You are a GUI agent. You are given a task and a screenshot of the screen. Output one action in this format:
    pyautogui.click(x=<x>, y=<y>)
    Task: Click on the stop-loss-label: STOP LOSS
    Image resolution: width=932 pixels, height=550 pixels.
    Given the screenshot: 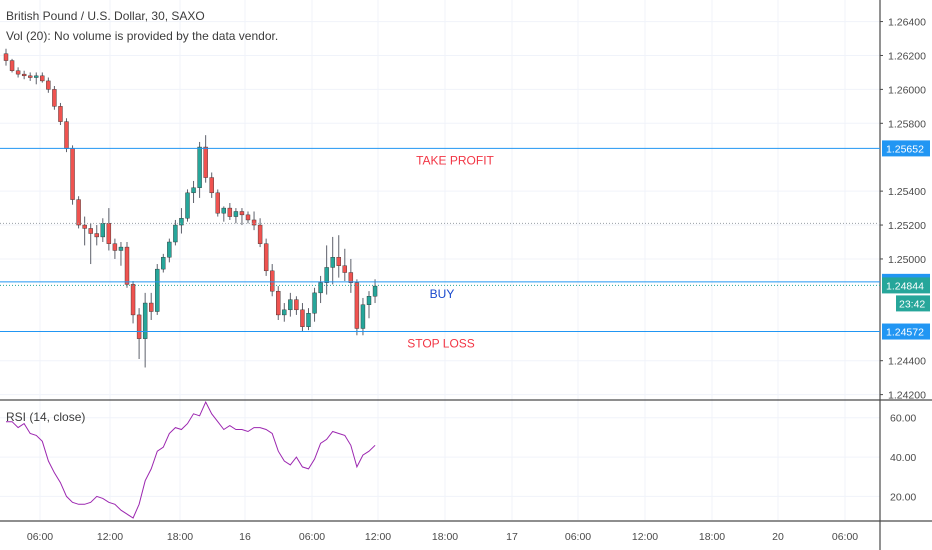 What is the action you would take?
    pyautogui.click(x=441, y=344)
    